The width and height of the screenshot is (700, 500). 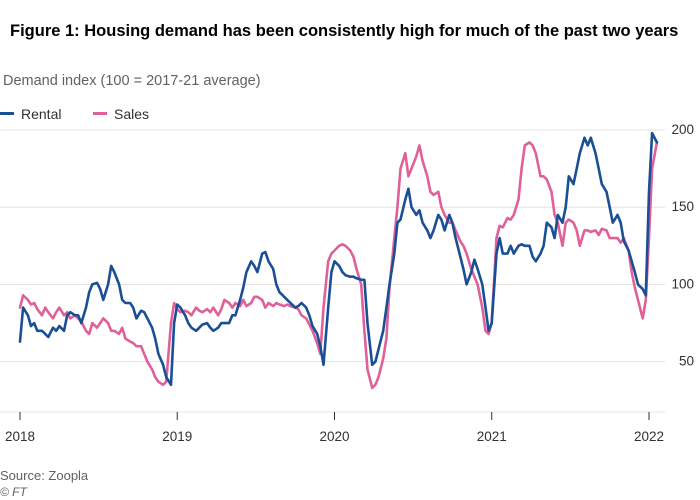 I want to click on legend-item-rental: Rental, so click(x=30, y=114).